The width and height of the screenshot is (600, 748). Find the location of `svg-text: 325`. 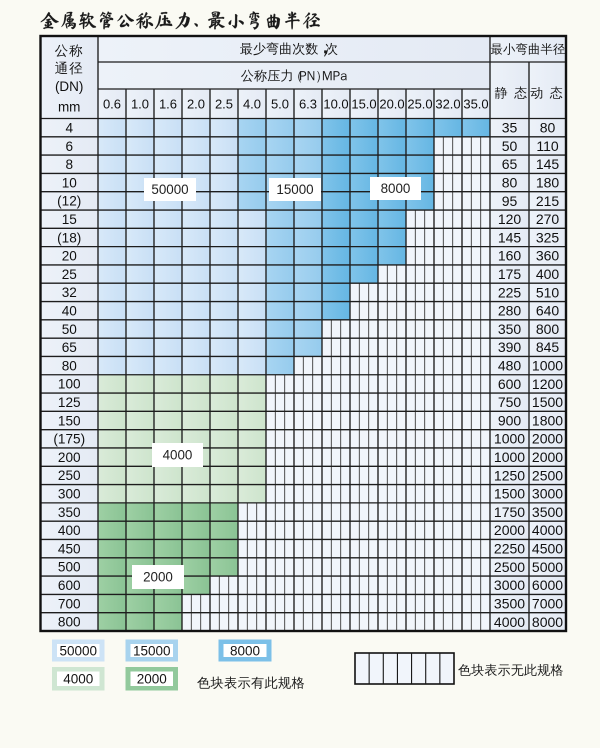

svg-text: 325 is located at coordinates (548, 237).